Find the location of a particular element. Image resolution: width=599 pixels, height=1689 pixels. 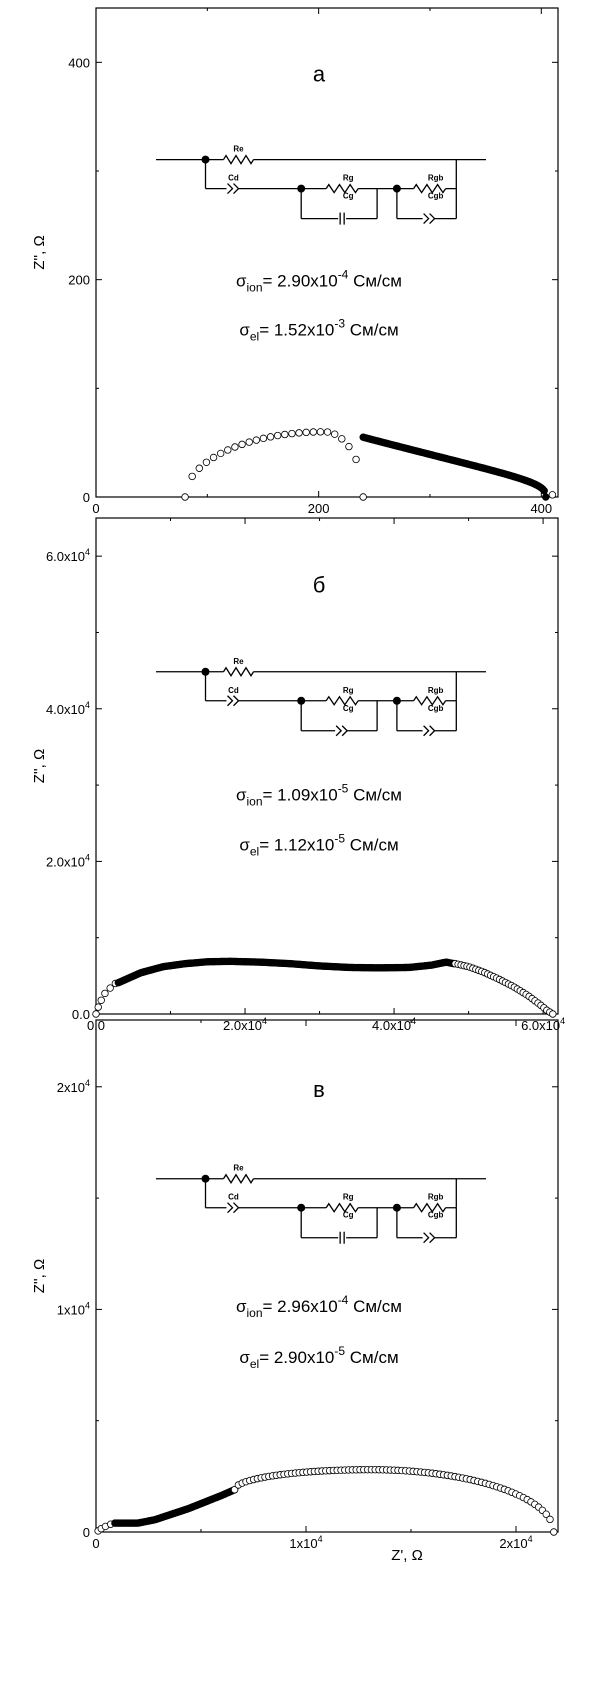

x-tick-label: 1x10⁴ is located at coordinates (305, 1542).